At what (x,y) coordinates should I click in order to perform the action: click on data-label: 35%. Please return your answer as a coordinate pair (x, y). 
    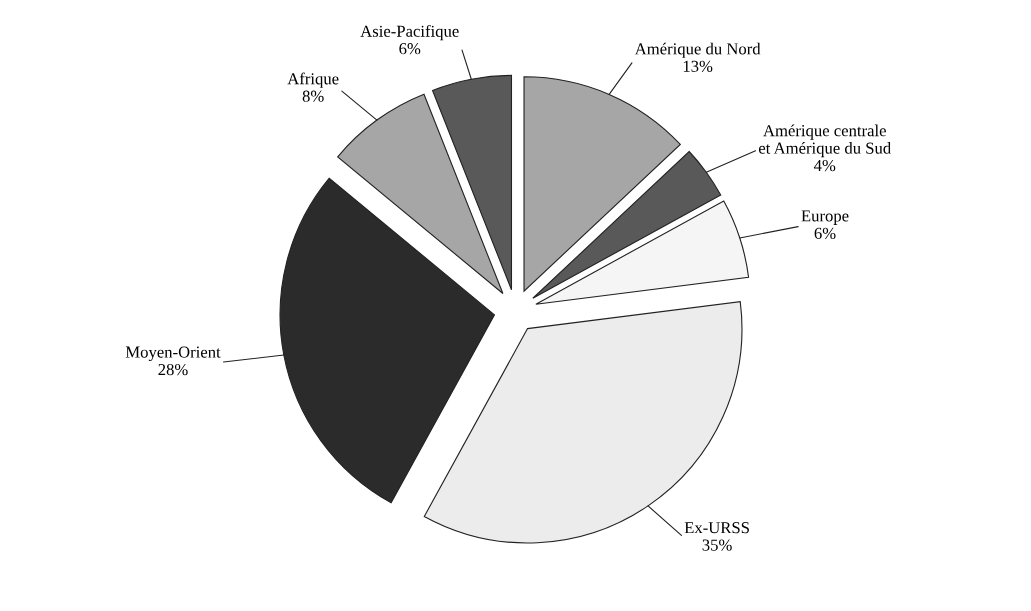
    Looking at the image, I should click on (717, 545).